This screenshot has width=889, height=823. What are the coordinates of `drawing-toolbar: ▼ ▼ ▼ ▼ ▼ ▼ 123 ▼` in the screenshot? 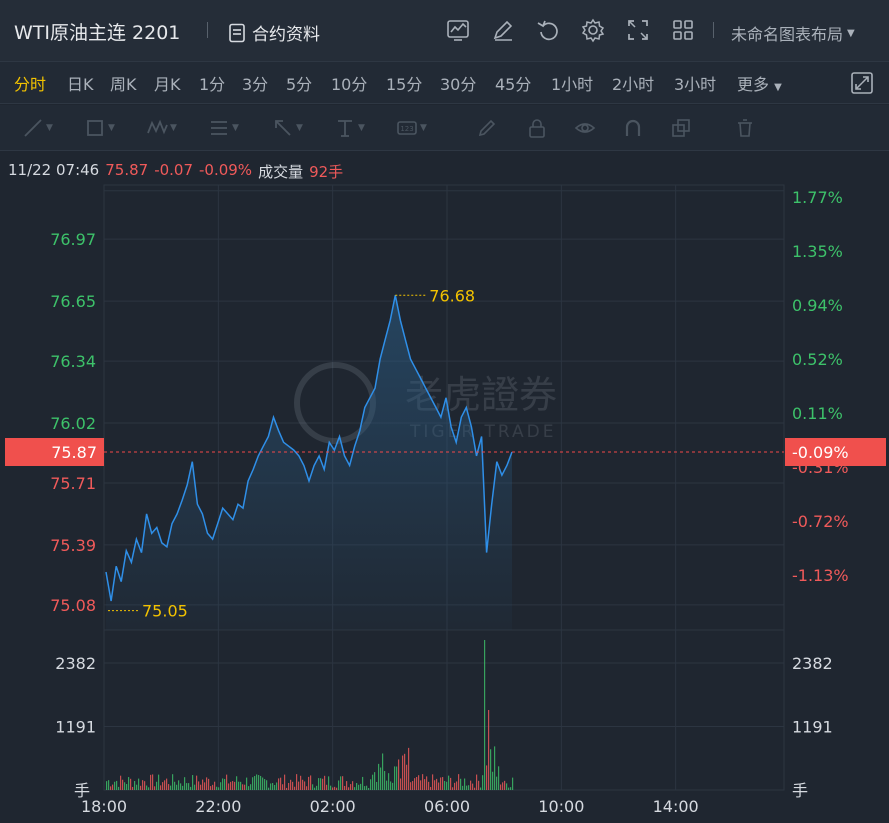 It's located at (444, 128).